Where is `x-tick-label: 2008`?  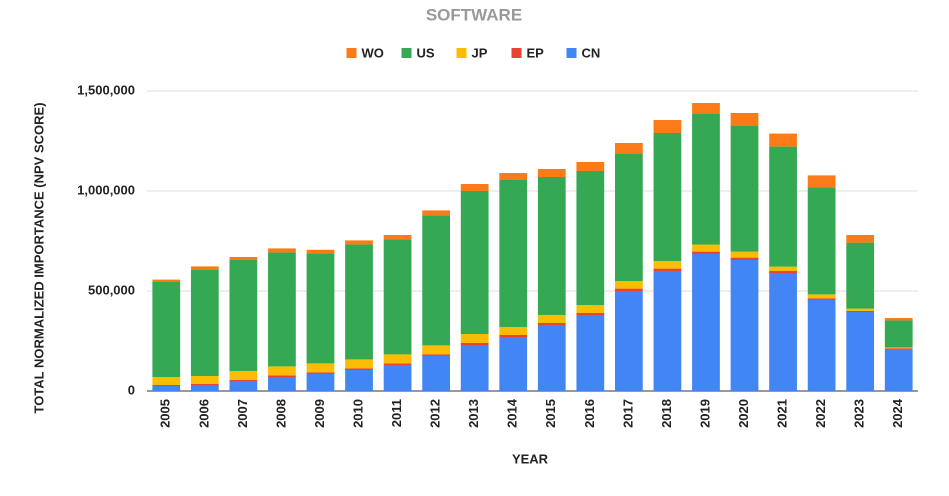
x-tick-label: 2008 is located at coordinates (280, 413).